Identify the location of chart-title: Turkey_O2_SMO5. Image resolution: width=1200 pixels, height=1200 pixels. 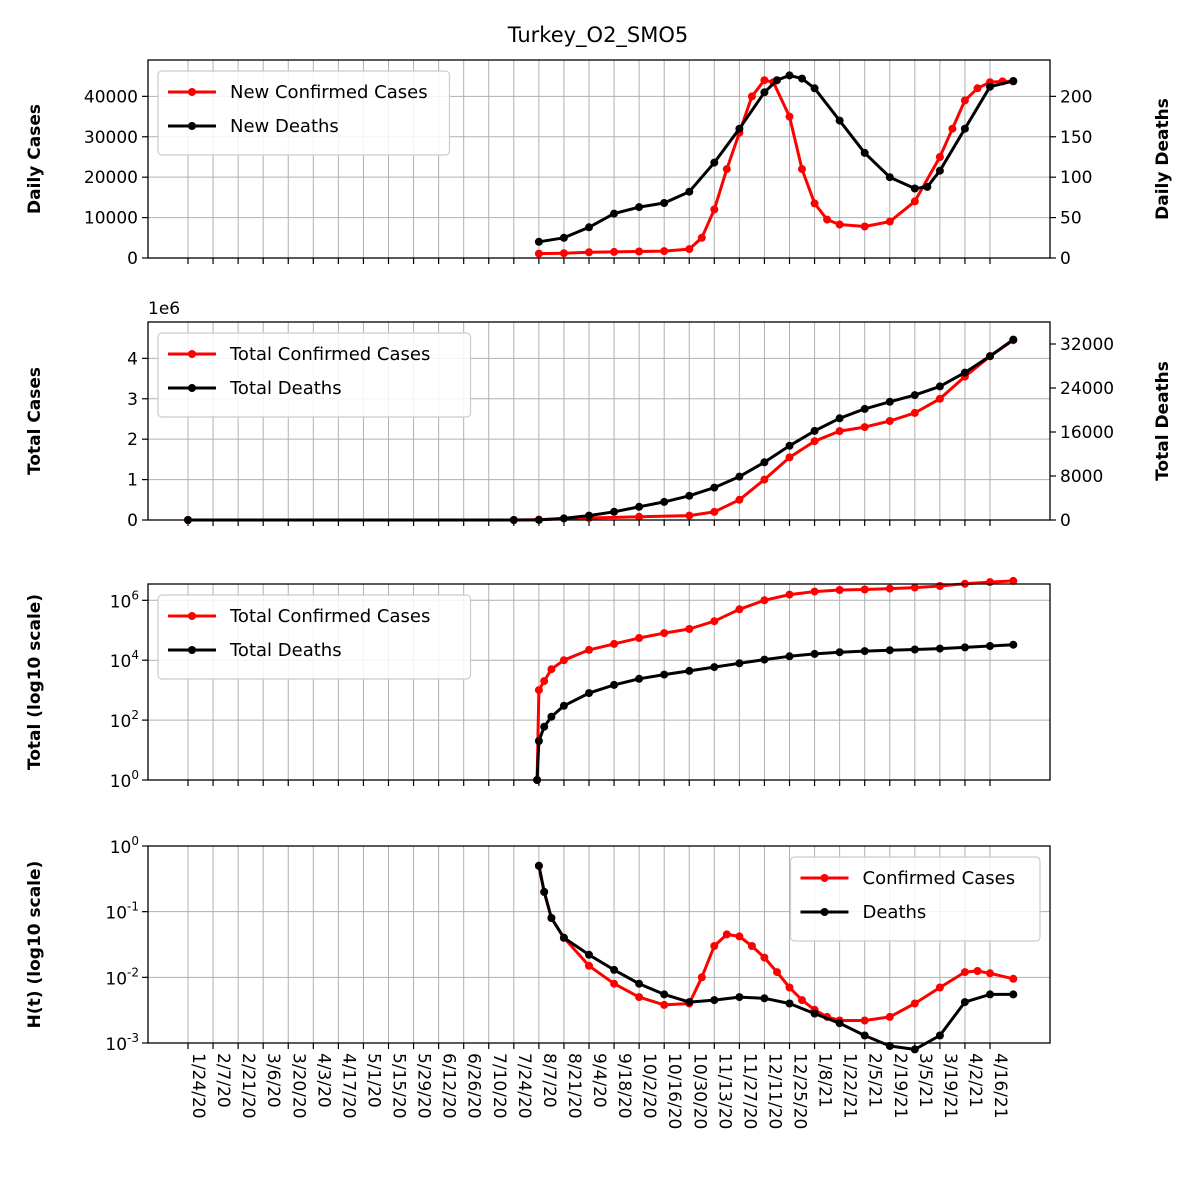
(598, 35).